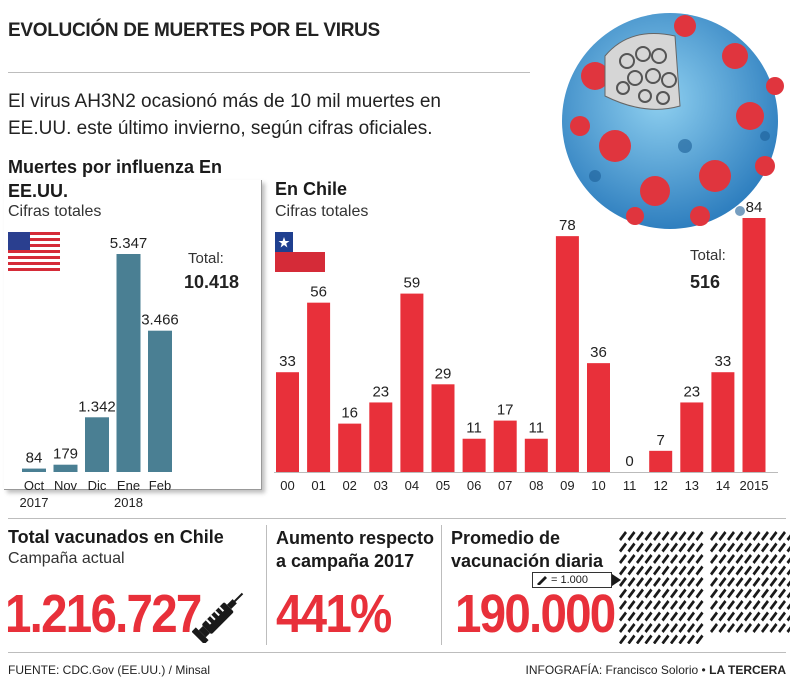  I want to click on category-label: Oct, so click(34, 485).